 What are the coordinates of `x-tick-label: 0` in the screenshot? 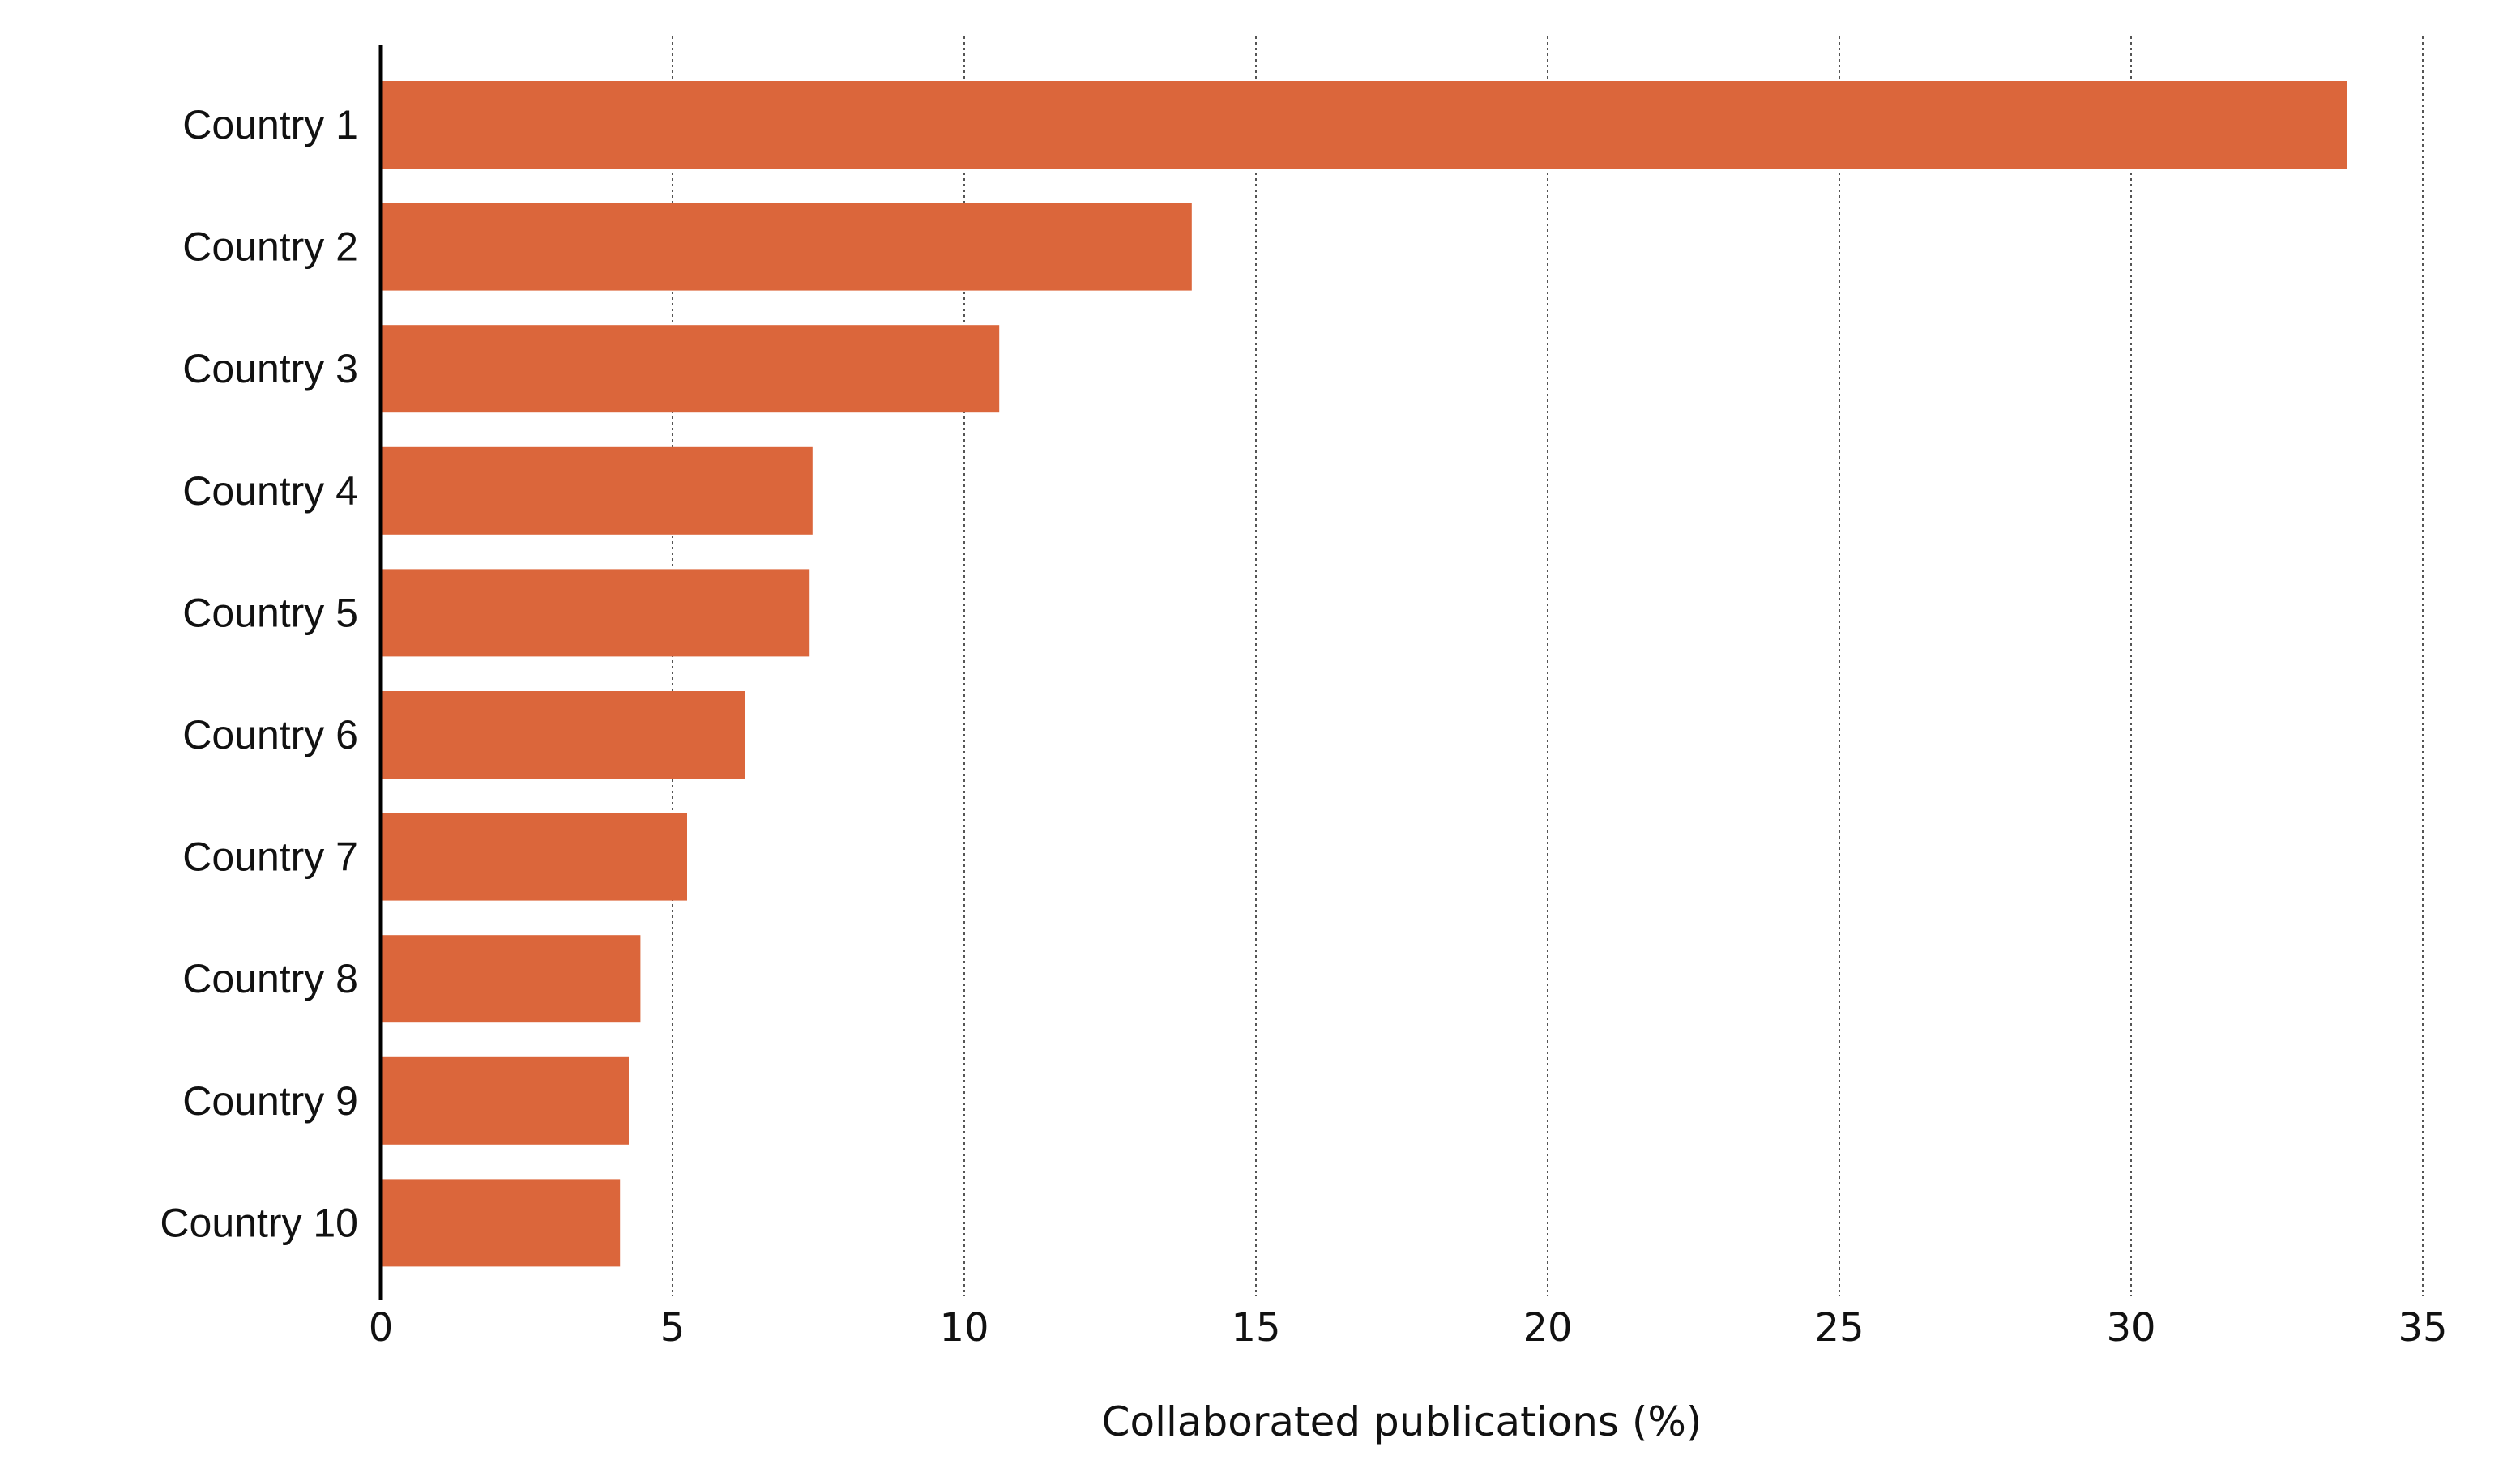 It's located at (381, 1328).